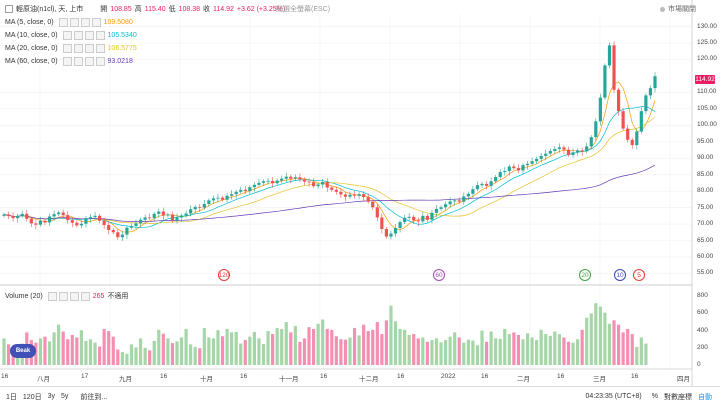 This screenshot has width=720, height=406. Describe the element at coordinates (65, 396) in the screenshot. I see `range-5y-button: 5y` at that location.